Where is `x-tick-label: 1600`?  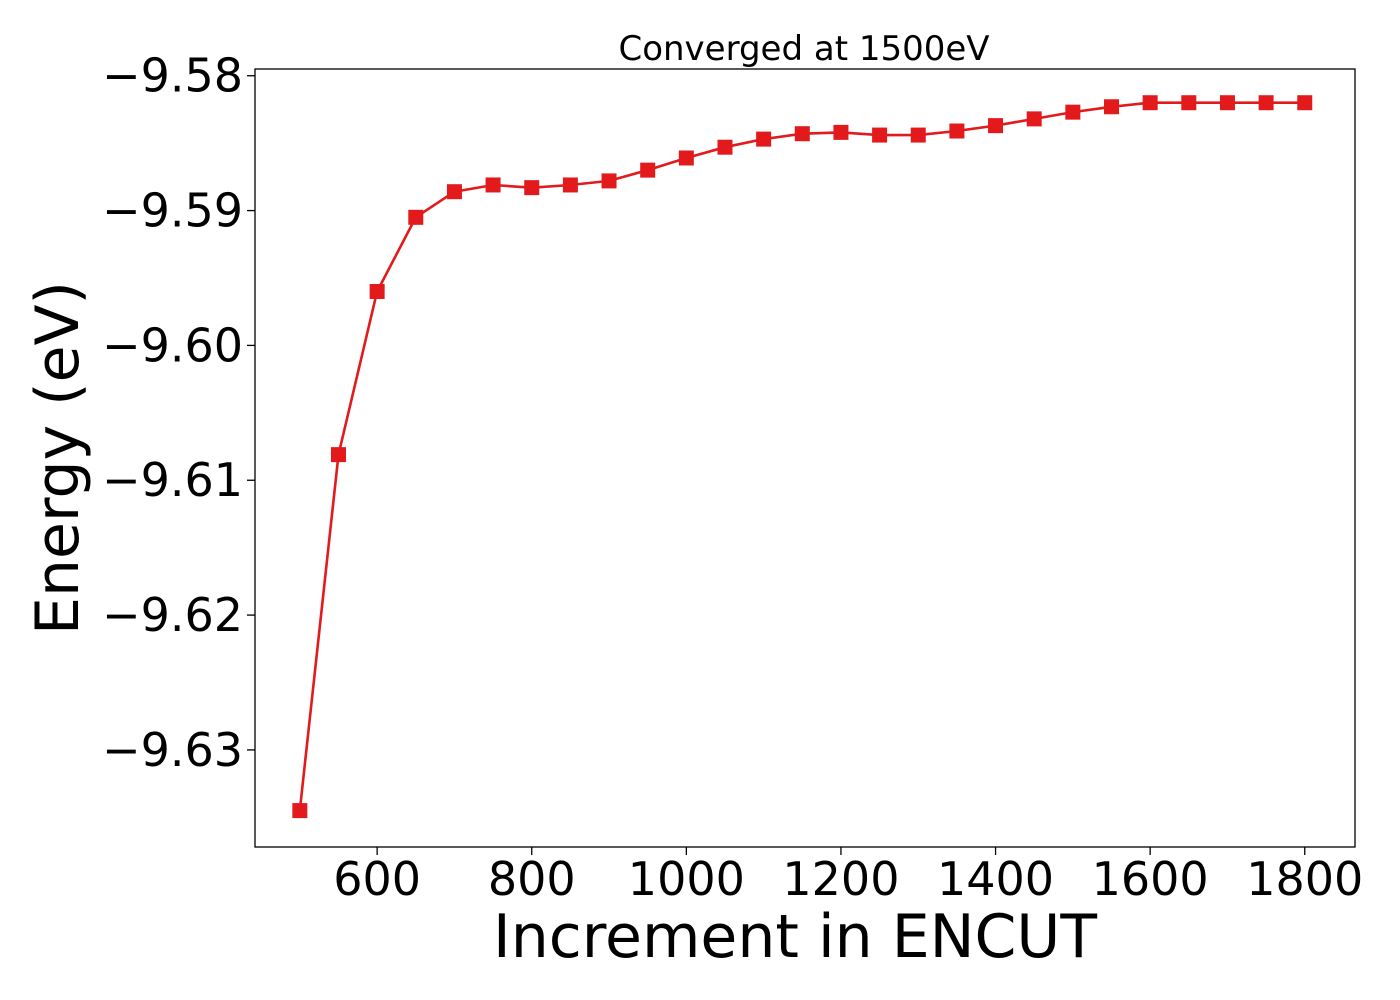
x-tick-label: 1600 is located at coordinates (1150, 879).